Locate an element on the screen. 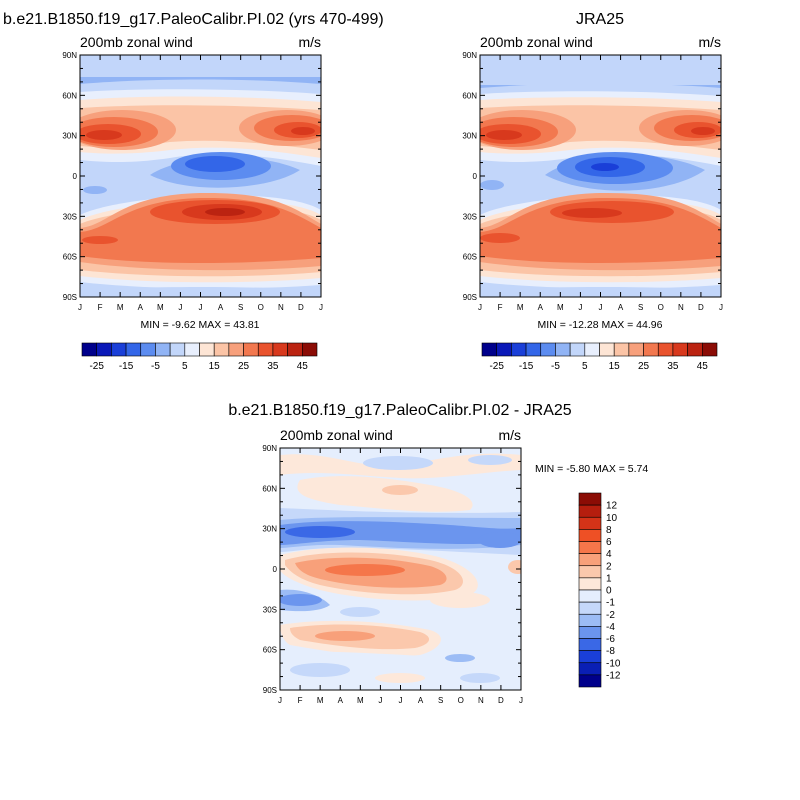 The image size is (800, 800). colorbar-label: 10 is located at coordinates (612, 518).